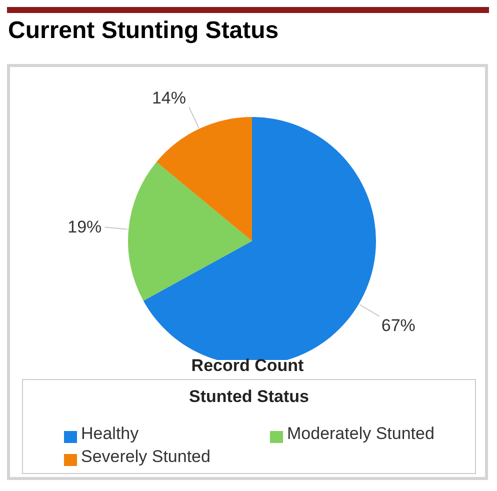 The width and height of the screenshot is (497, 491). What do you see at coordinates (143, 31) in the screenshot?
I see `chart-title: Current Stunting Status` at bounding box center [143, 31].